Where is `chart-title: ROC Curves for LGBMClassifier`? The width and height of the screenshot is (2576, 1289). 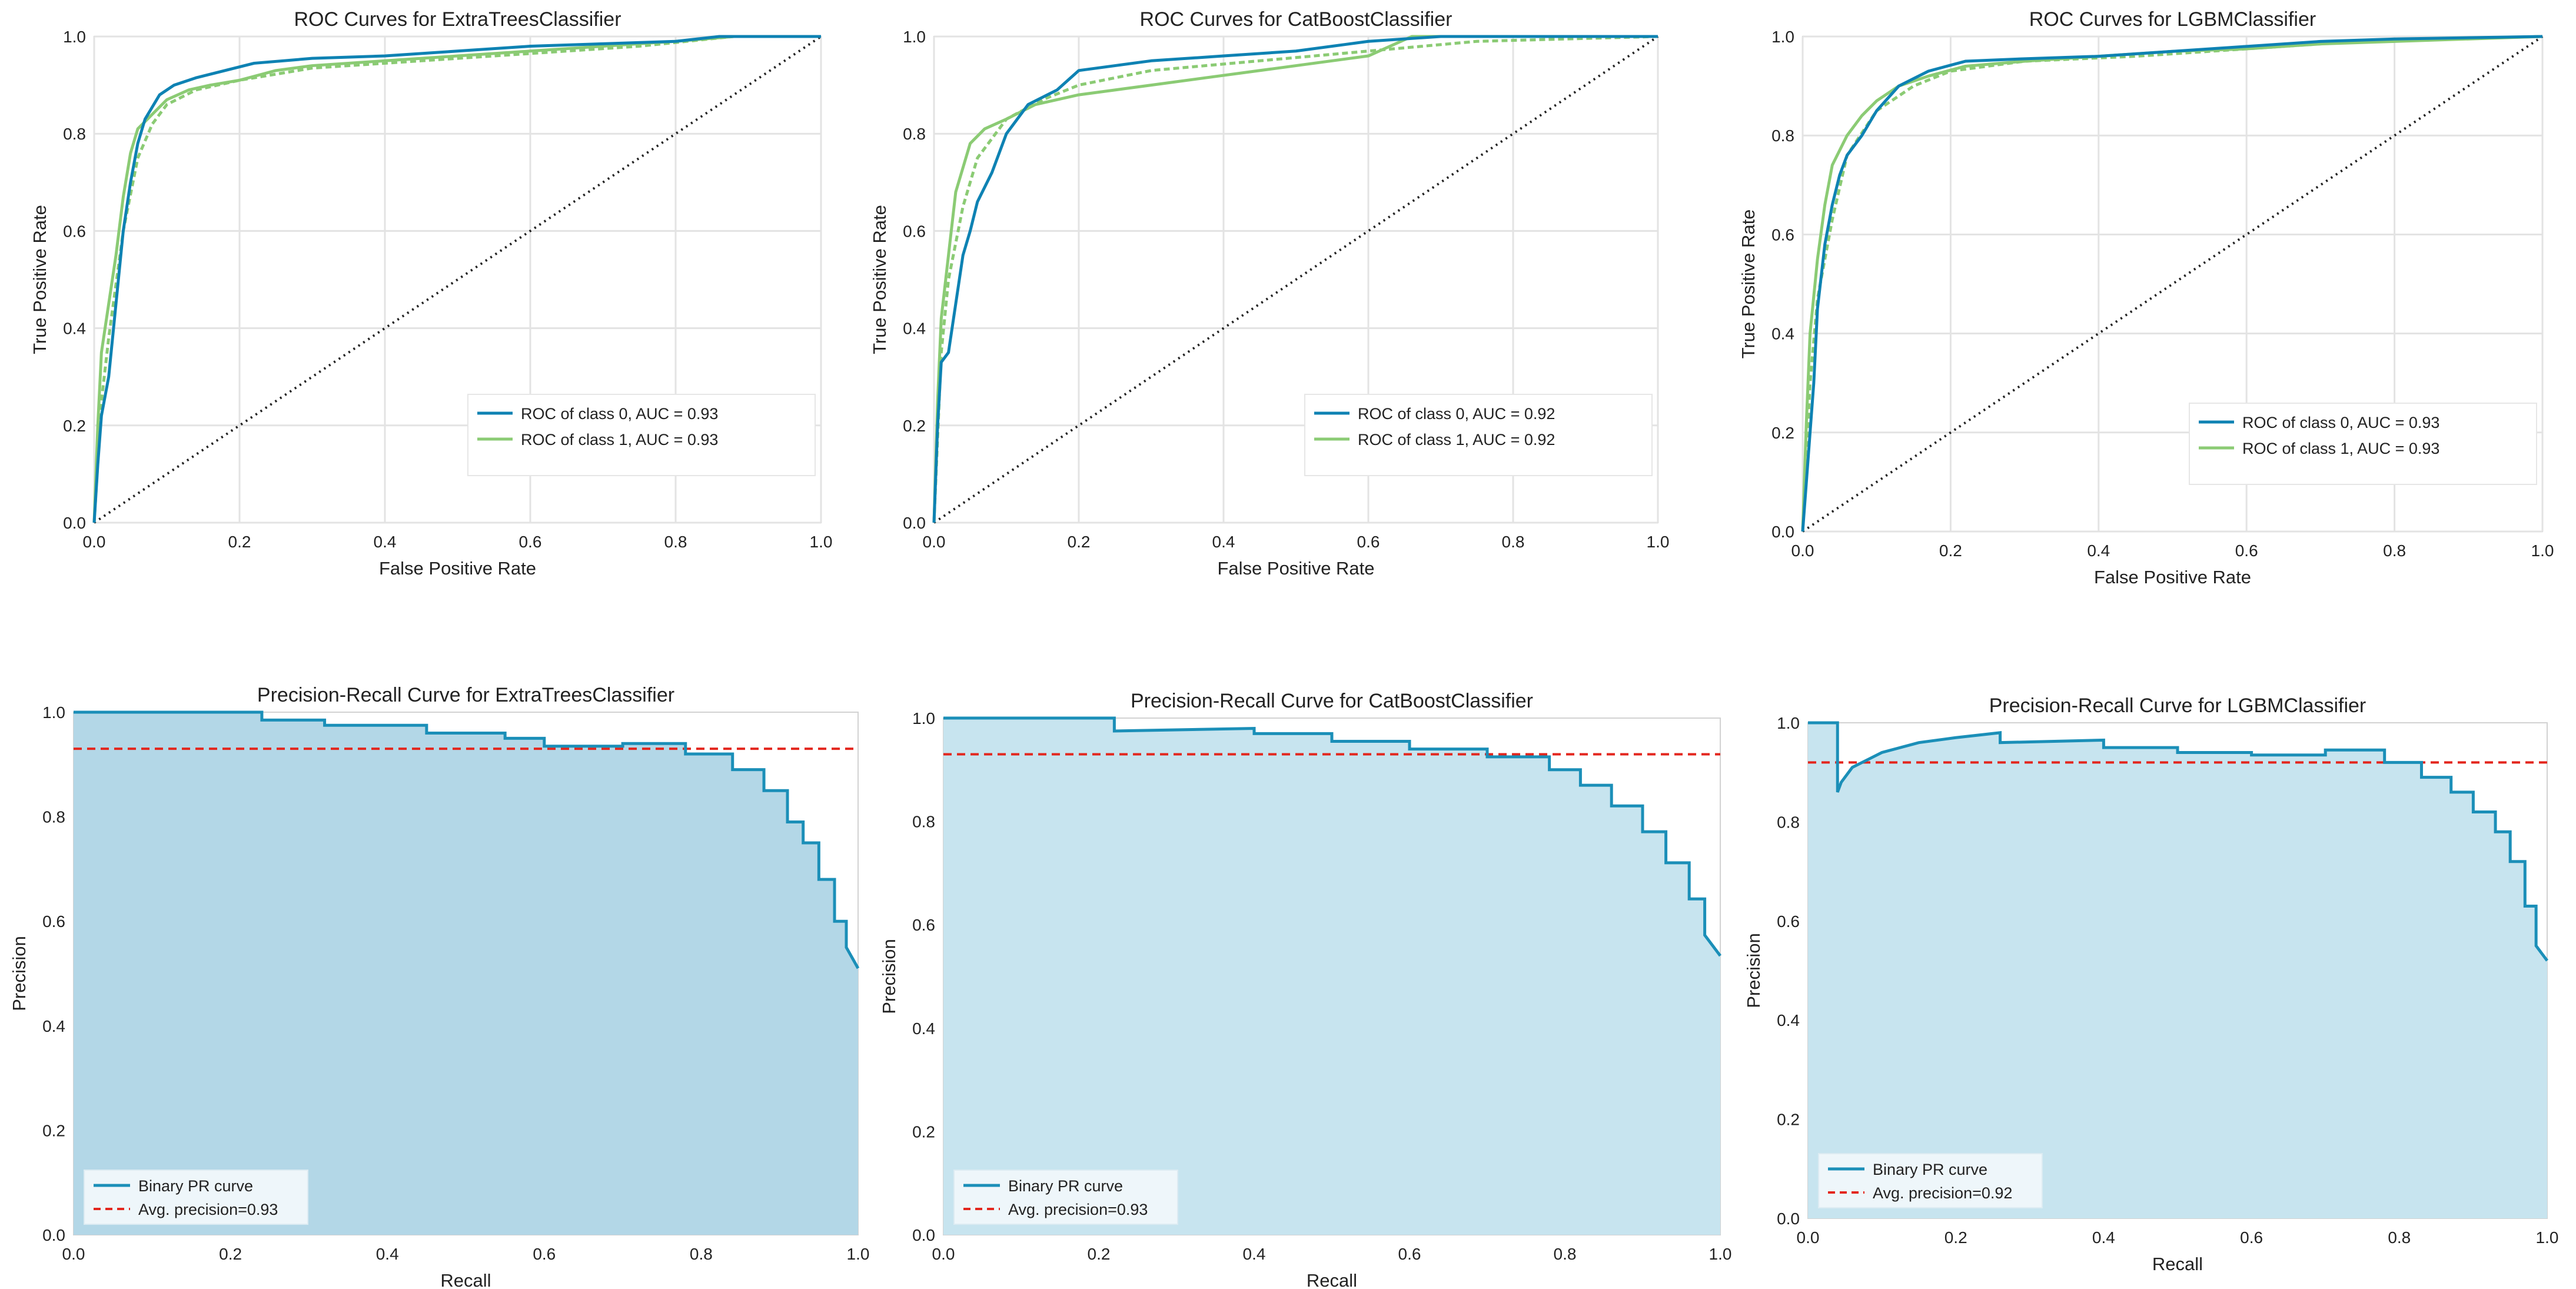
chart-title: ROC Curves for LGBMClassifier is located at coordinates (2172, 19).